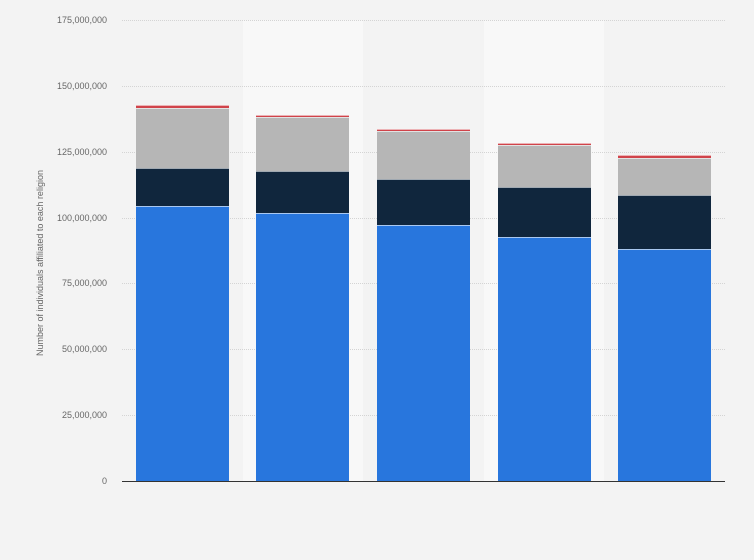  I want to click on y-tick-label: 150,000,000, so click(81, 85).